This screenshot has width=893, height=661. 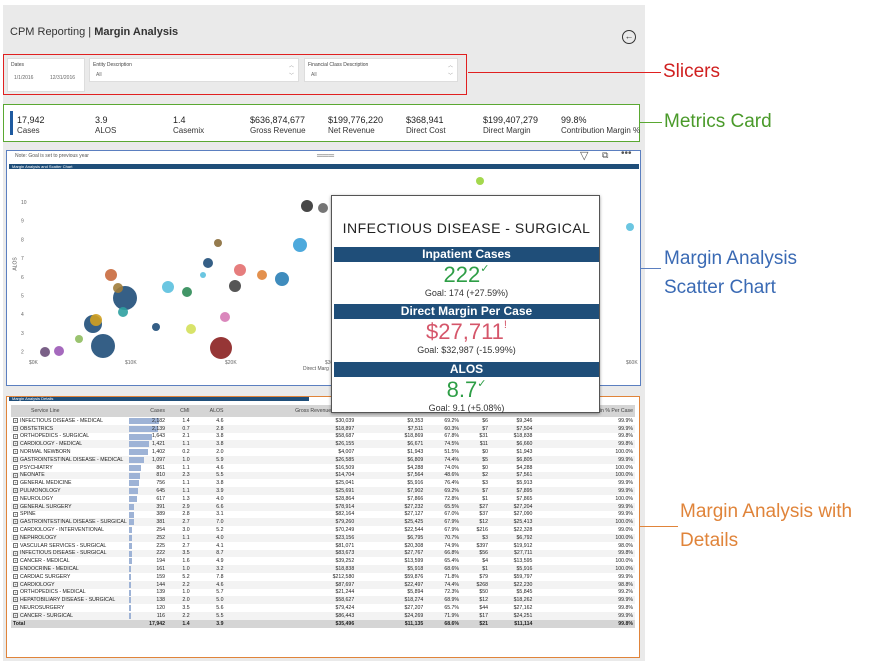 I want to click on financial-class-value: All, so click(x=314, y=75).